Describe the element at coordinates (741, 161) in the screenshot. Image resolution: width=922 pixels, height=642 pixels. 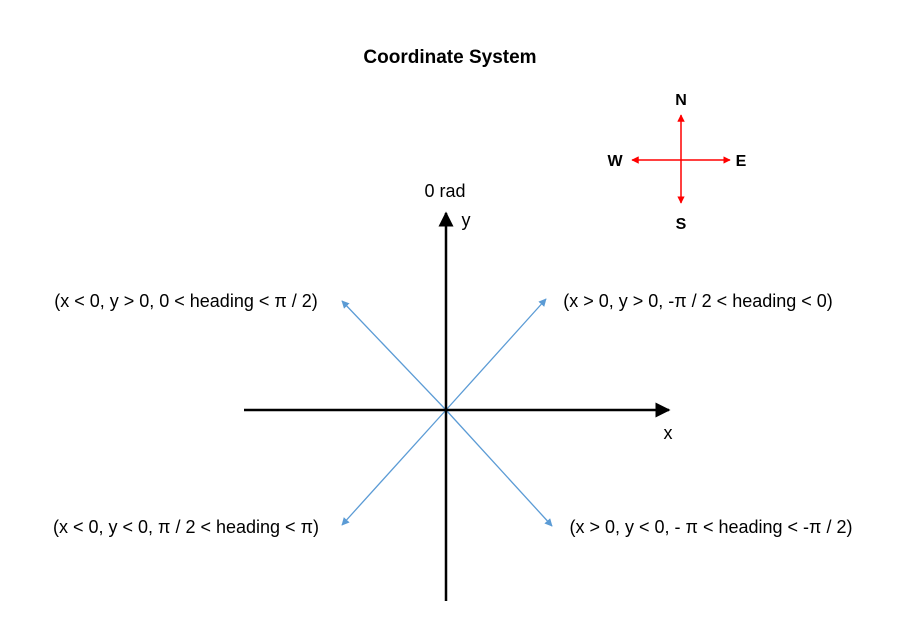
I see `compass-east-label: E` at that location.